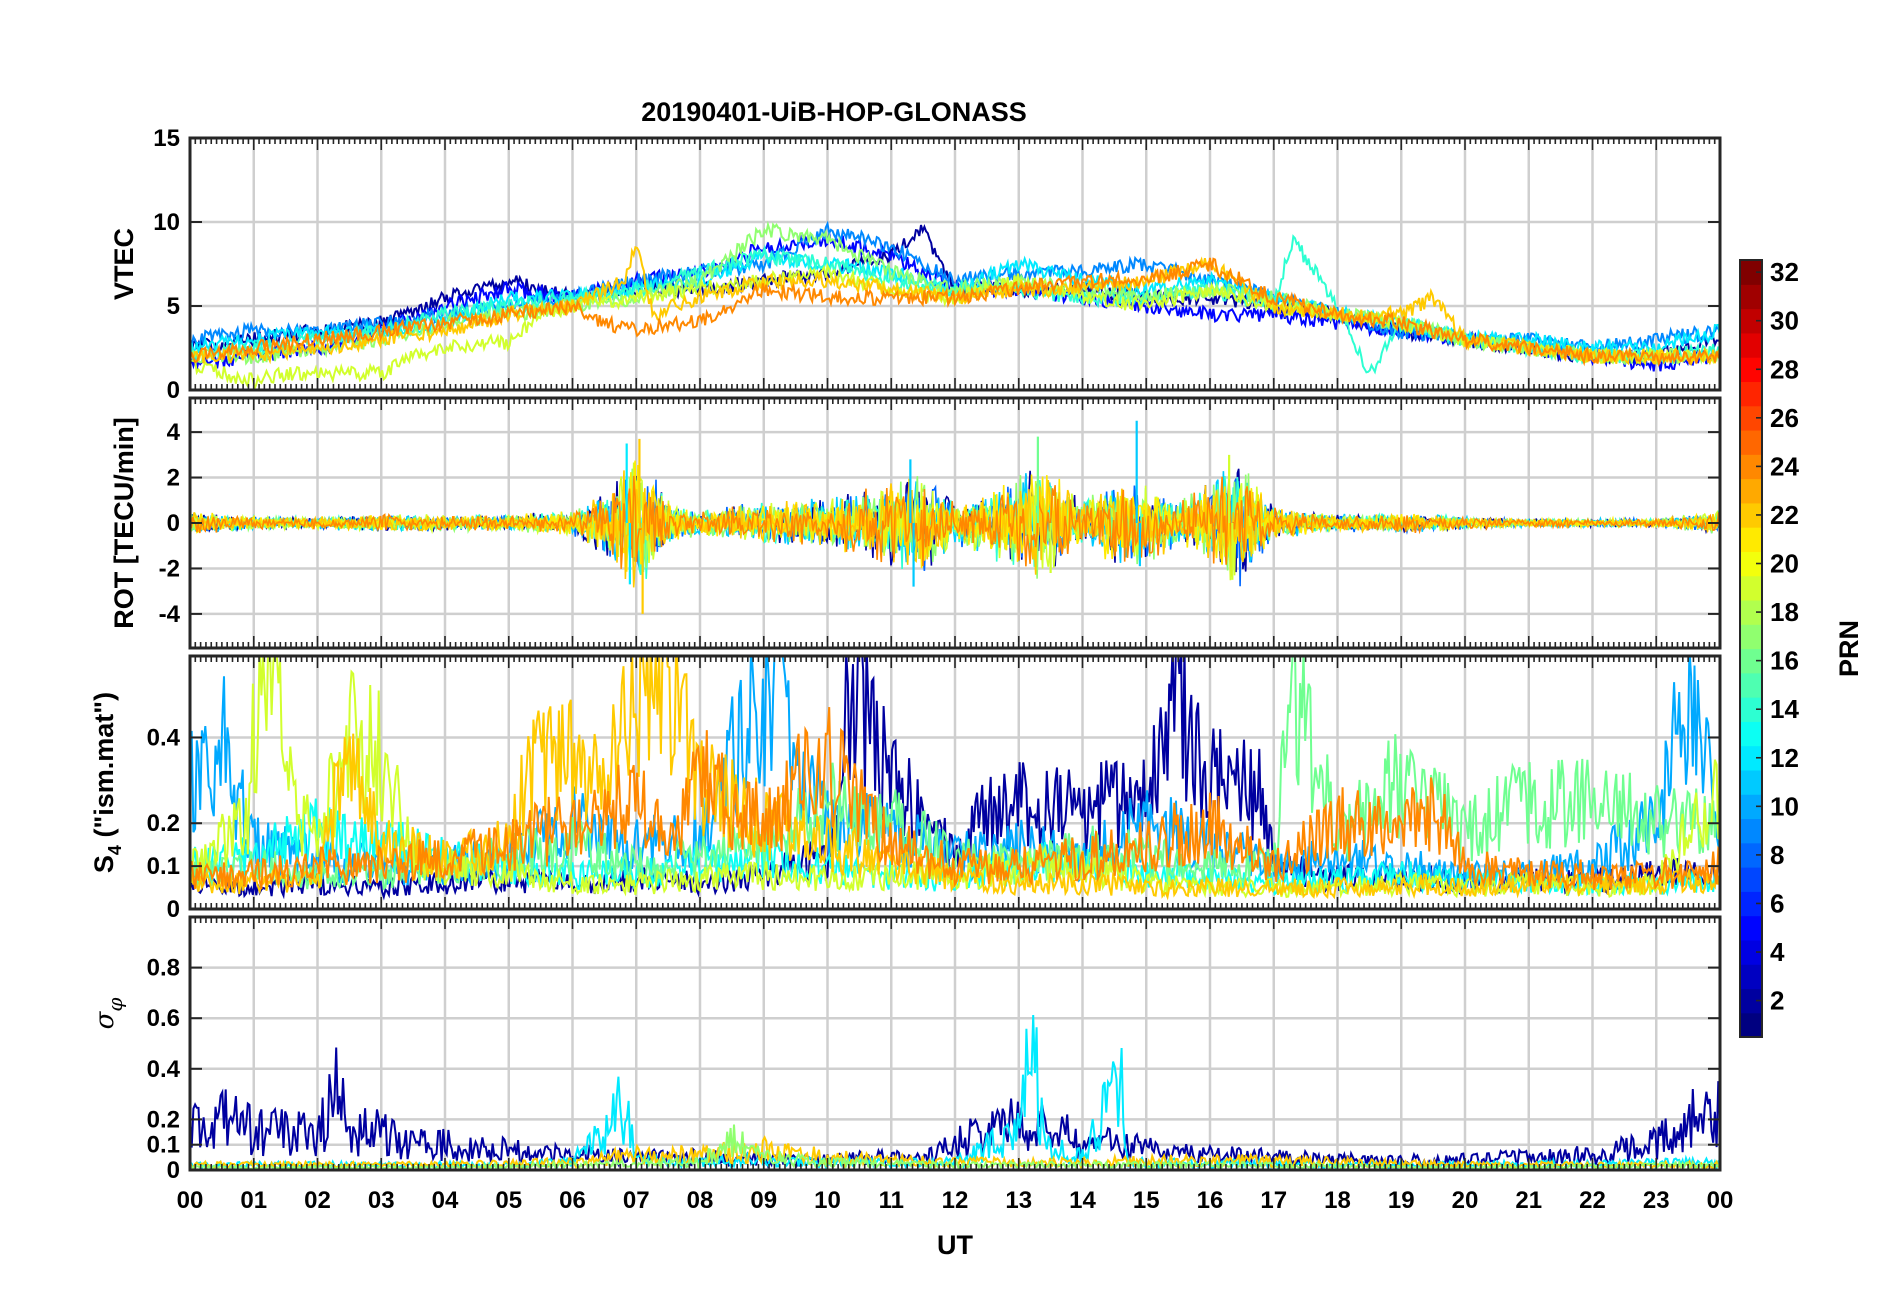  I want to click on y-axis-label: σφ, so click(108, 1014).